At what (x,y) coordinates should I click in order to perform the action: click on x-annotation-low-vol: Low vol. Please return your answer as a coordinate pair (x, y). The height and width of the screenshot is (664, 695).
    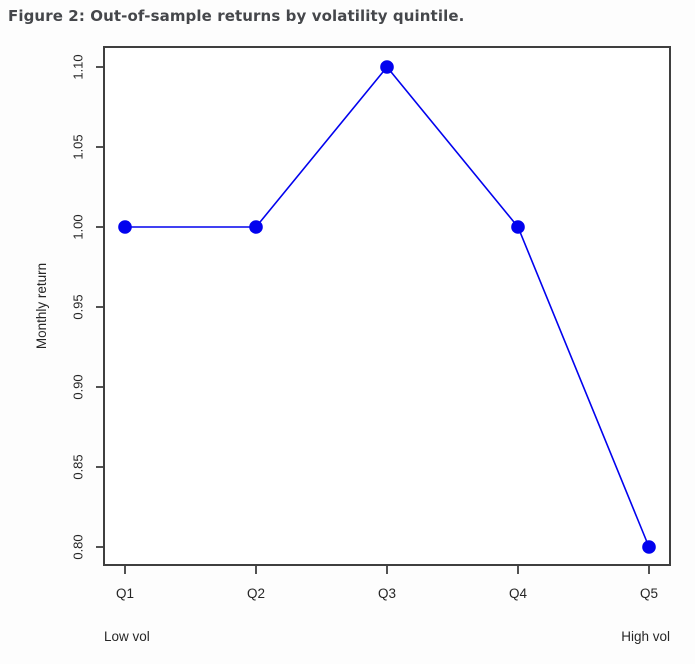
    Looking at the image, I should click on (127, 636).